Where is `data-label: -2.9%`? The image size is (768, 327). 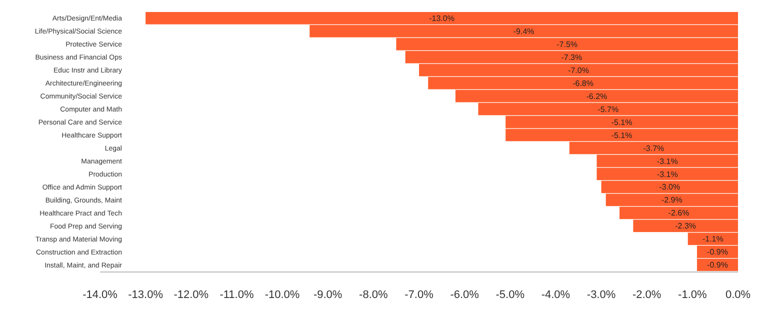
data-label: -2.9% is located at coordinates (671, 200).